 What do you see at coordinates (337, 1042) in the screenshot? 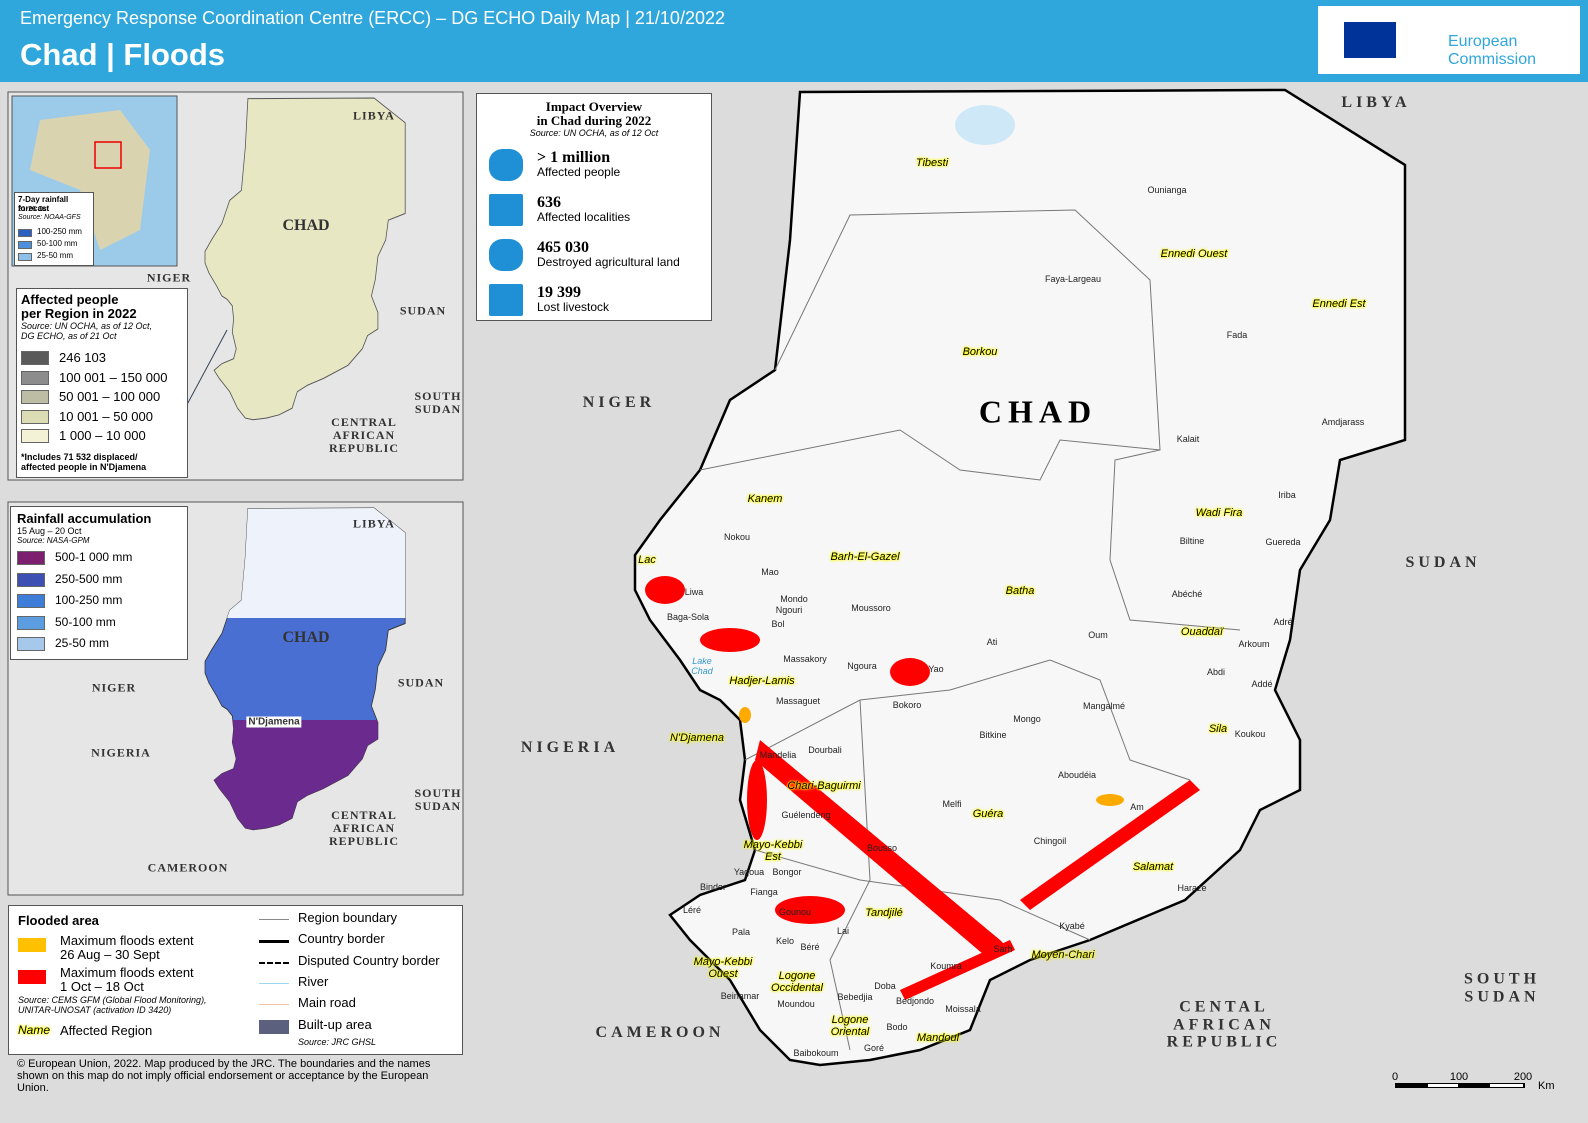
I see `legend-source: Source: JRC GHSL` at bounding box center [337, 1042].